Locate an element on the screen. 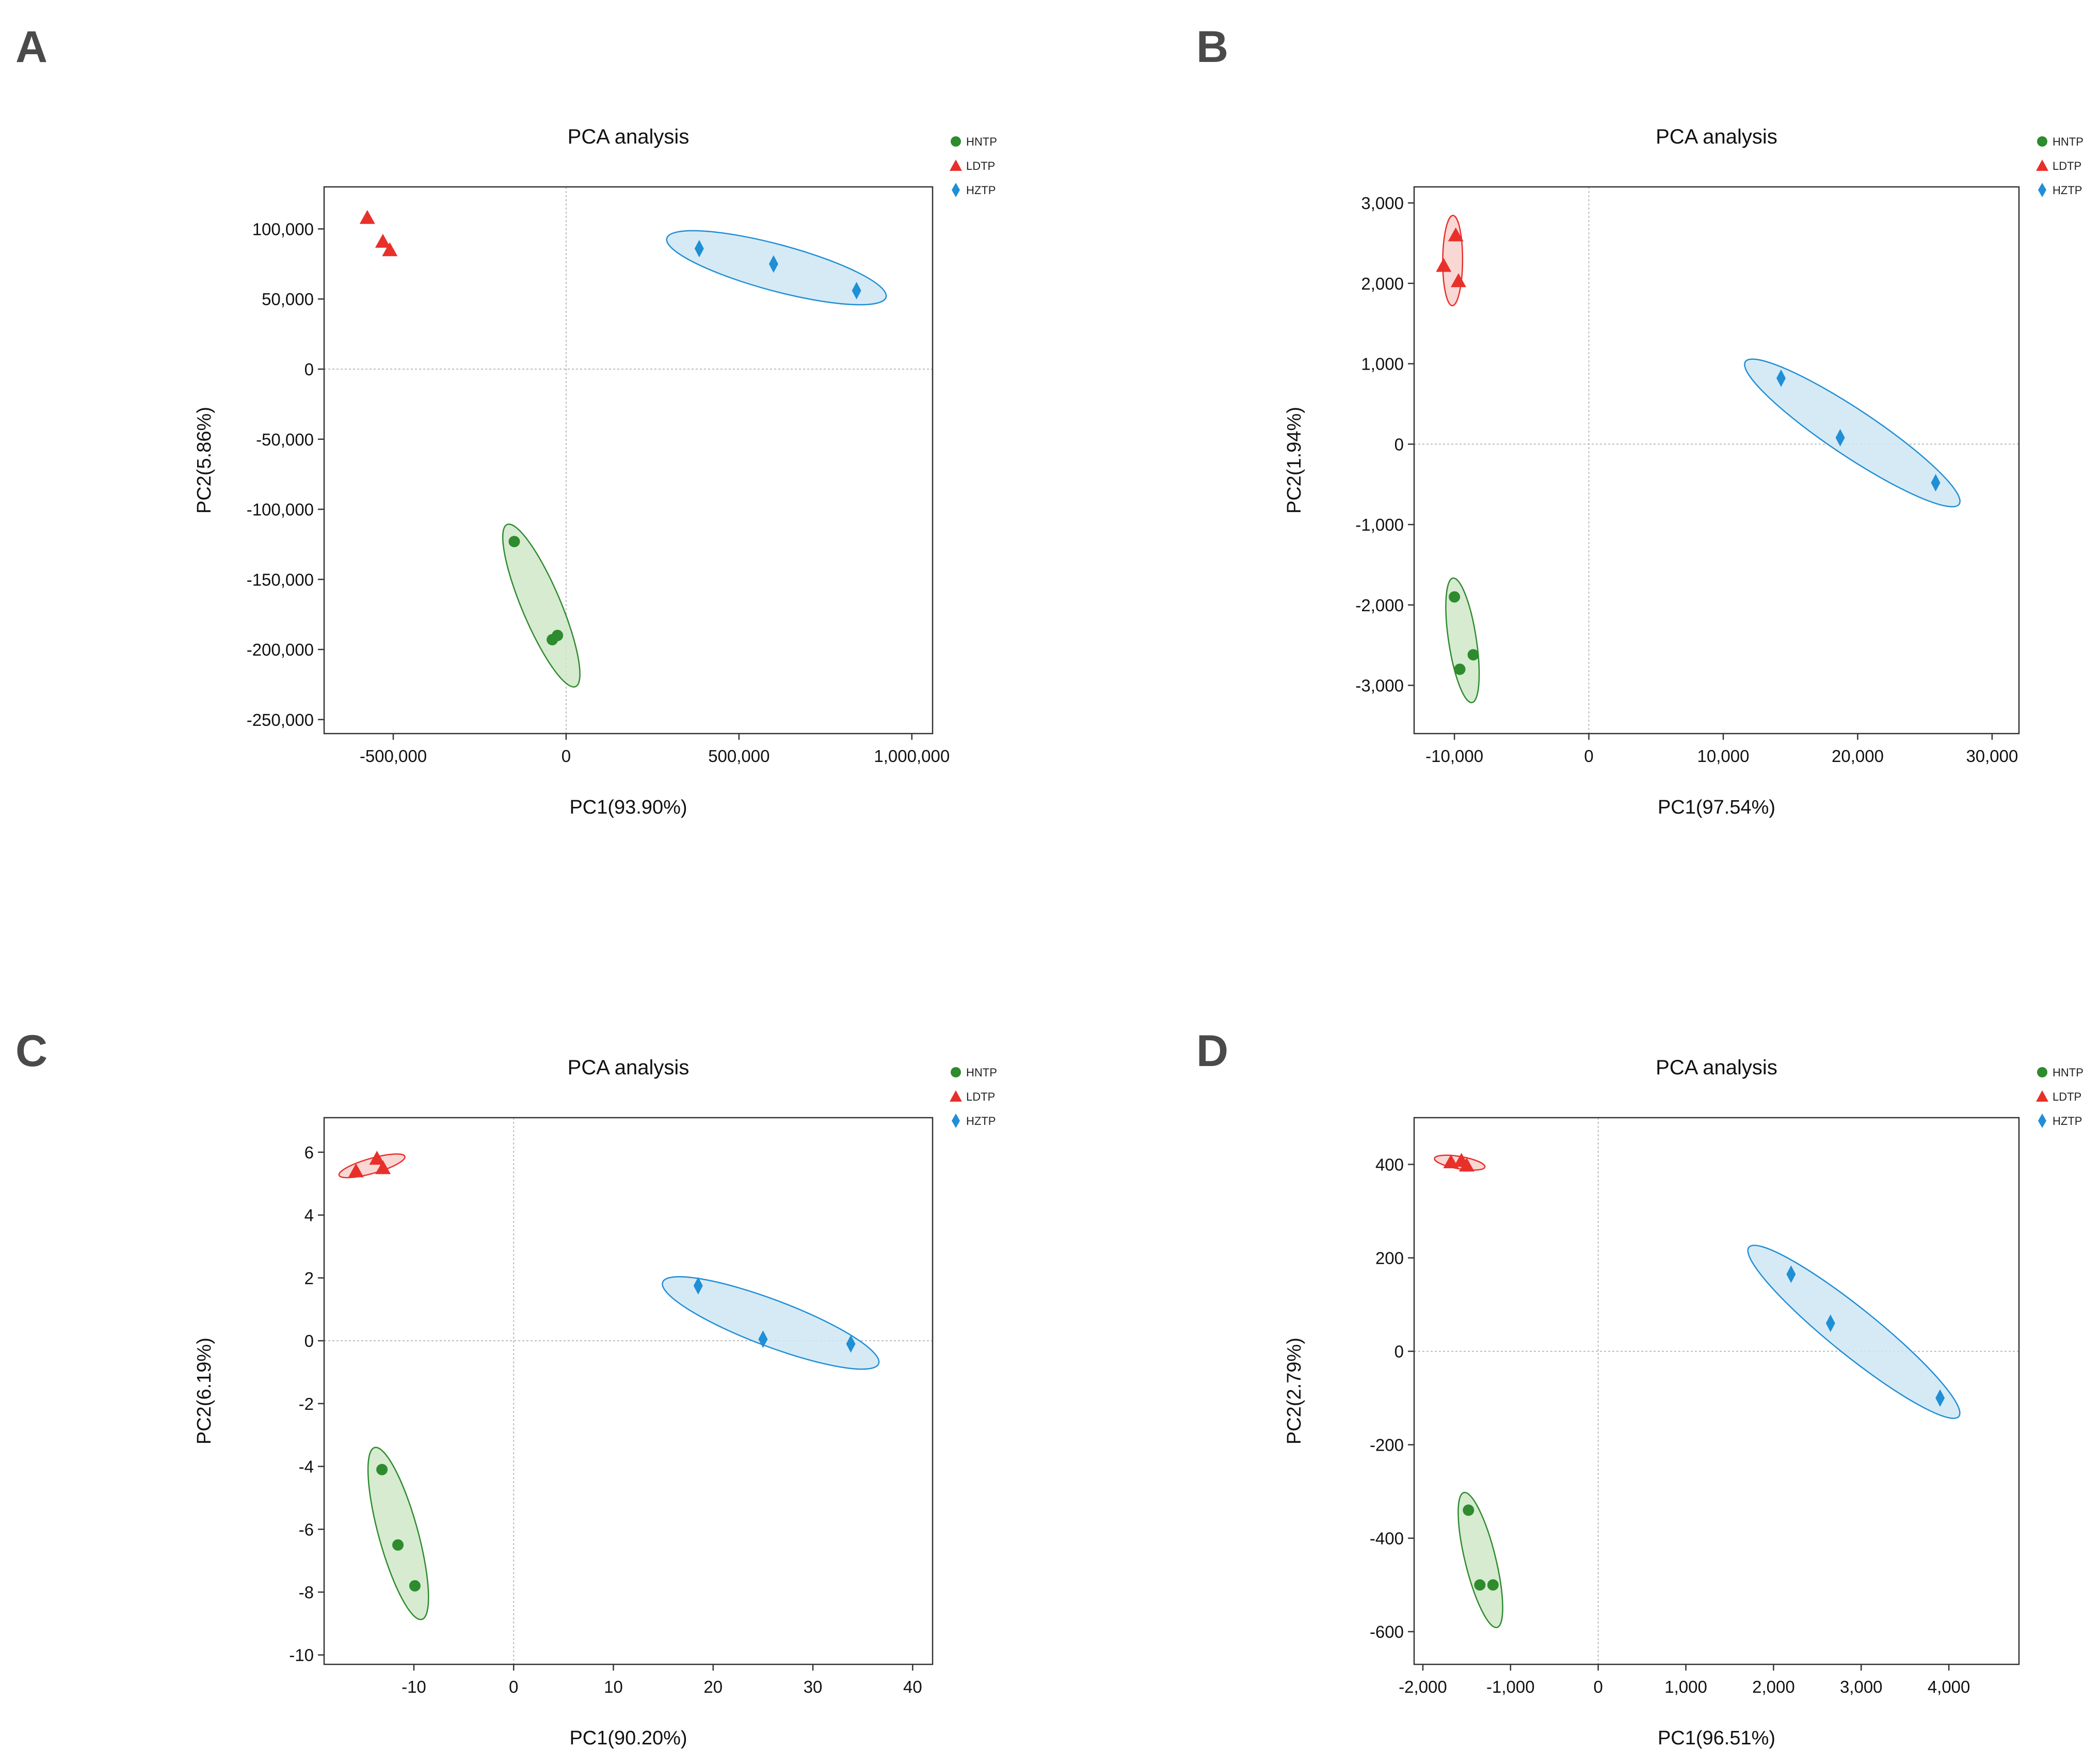  y-tick-label: -2 is located at coordinates (306, 1403).